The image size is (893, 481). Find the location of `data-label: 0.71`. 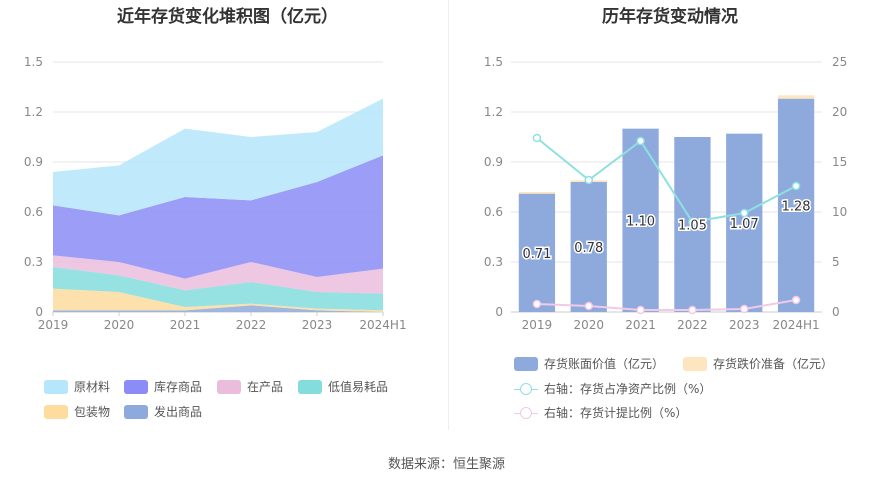

data-label: 0.71 is located at coordinates (536, 254).